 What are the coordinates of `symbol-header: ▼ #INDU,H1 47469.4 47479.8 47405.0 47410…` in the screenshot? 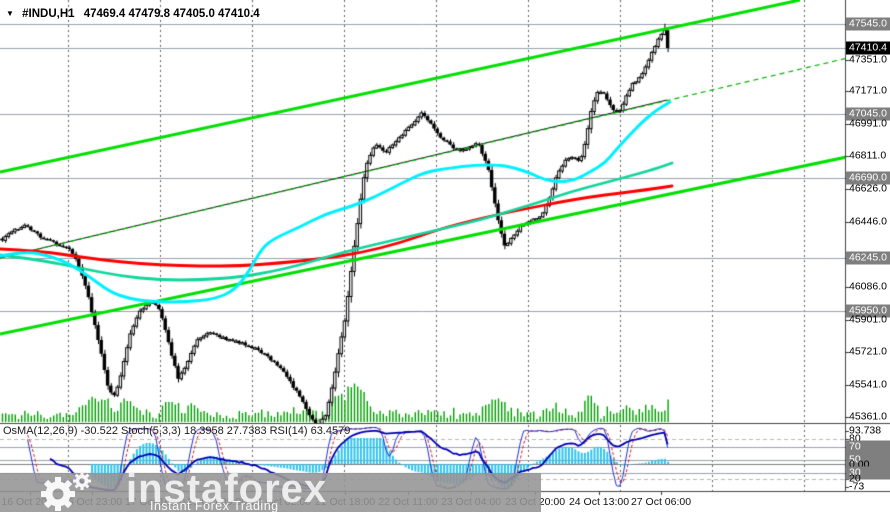 It's located at (133, 14).